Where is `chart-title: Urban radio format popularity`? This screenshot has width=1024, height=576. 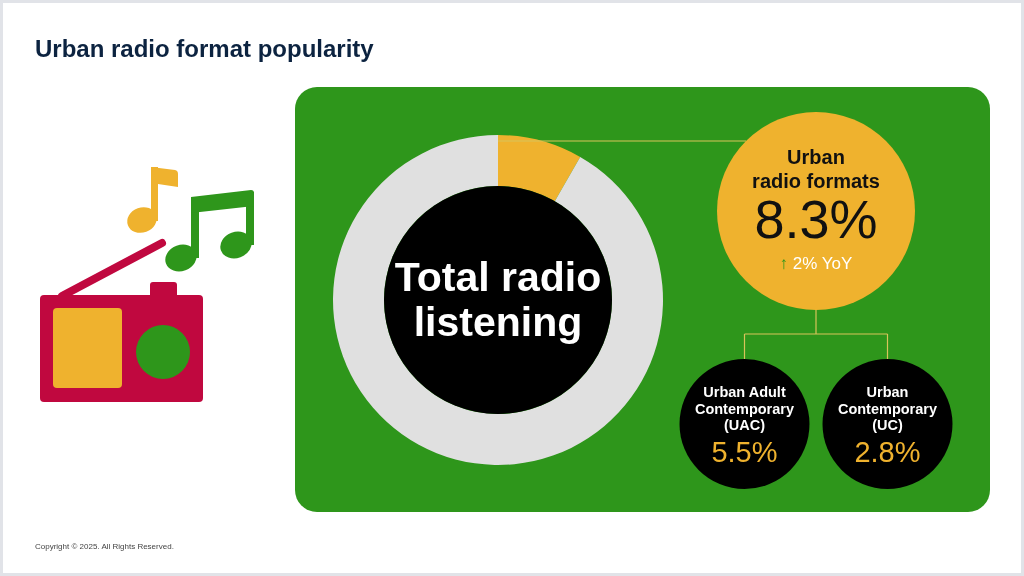 chart-title: Urban radio format popularity is located at coordinates (205, 48).